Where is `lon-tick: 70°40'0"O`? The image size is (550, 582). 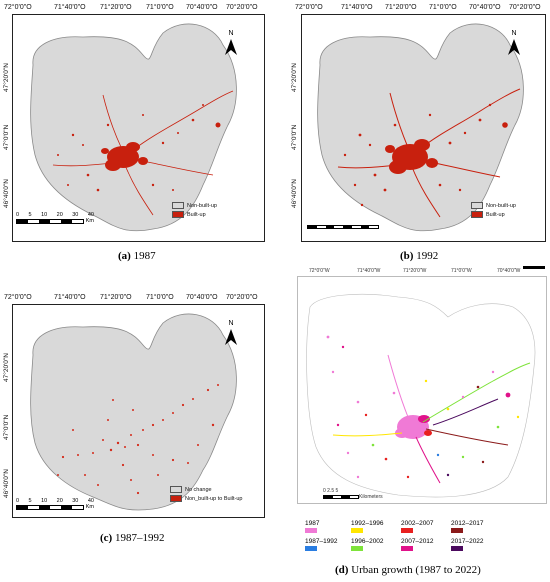 lon-tick: 70°40'0"O is located at coordinates (202, 7).